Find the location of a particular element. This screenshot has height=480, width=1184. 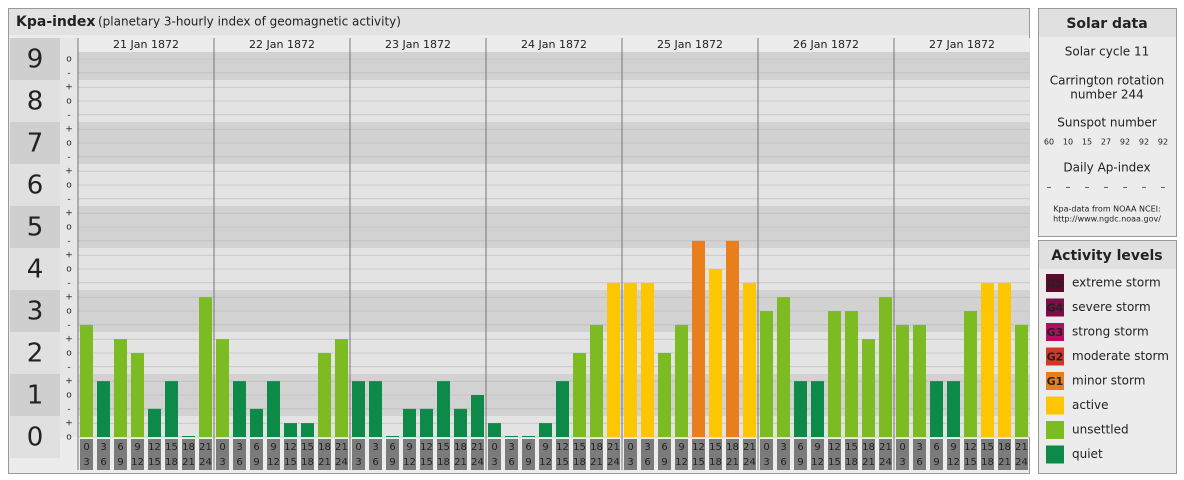

y-tick-label: 2 is located at coordinates (35, 354).